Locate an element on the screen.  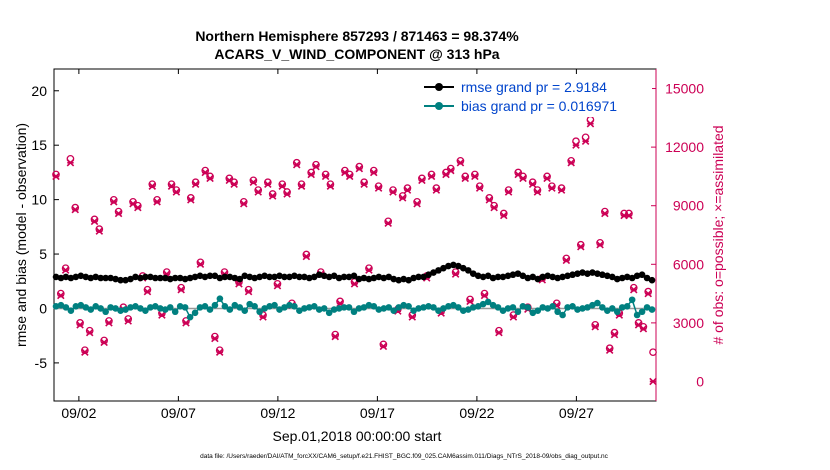
legend-rmse-marker is located at coordinates (439, 87).